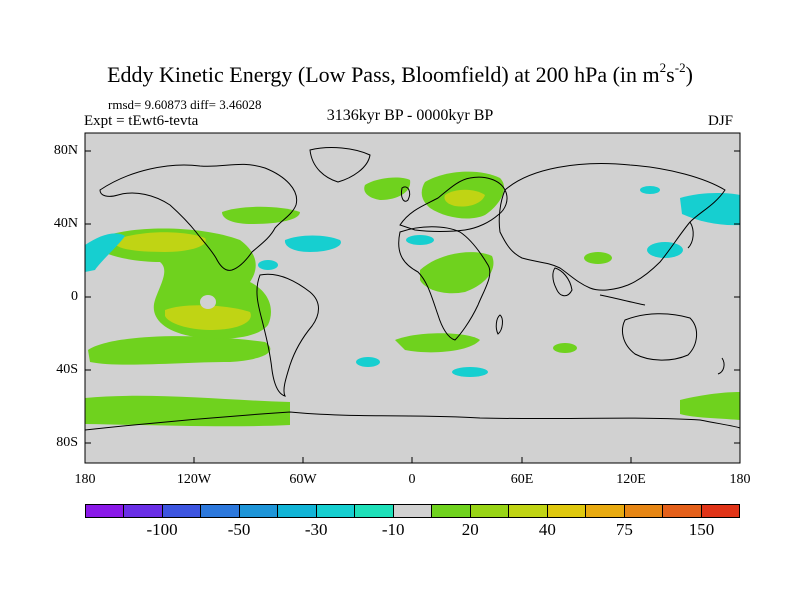 The height and width of the screenshot is (600, 800). I want to click on colorbar-label: 75, so click(624, 529).